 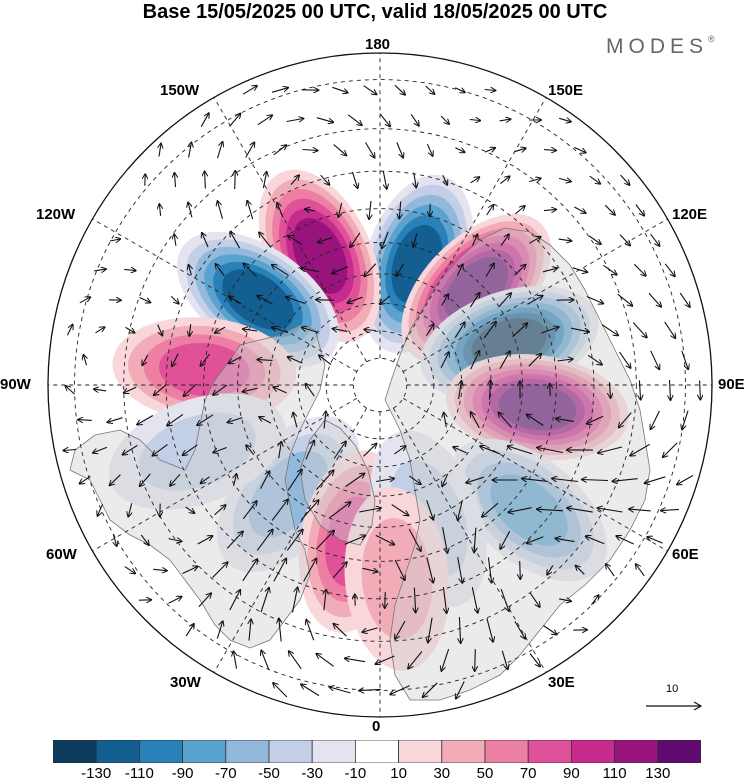 I want to click on lon-label-0: 0, so click(x=376, y=726).